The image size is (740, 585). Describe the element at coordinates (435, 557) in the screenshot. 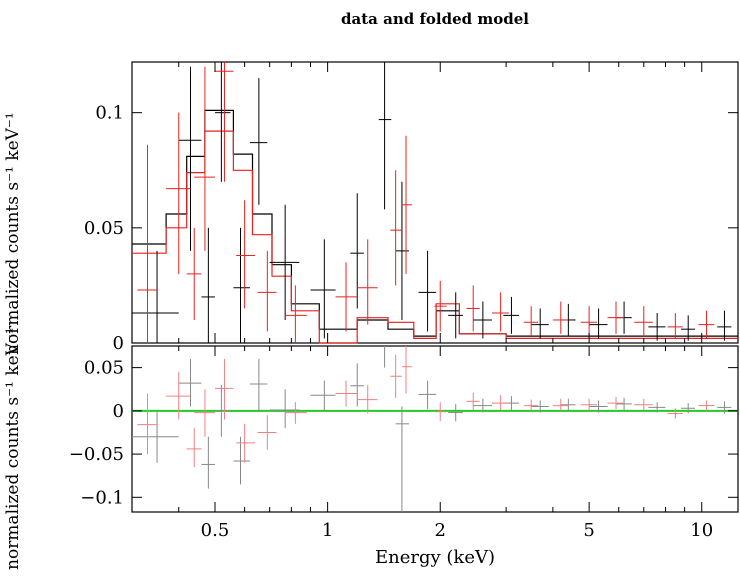

I see `x-axis-label: Energy (keV)` at that location.